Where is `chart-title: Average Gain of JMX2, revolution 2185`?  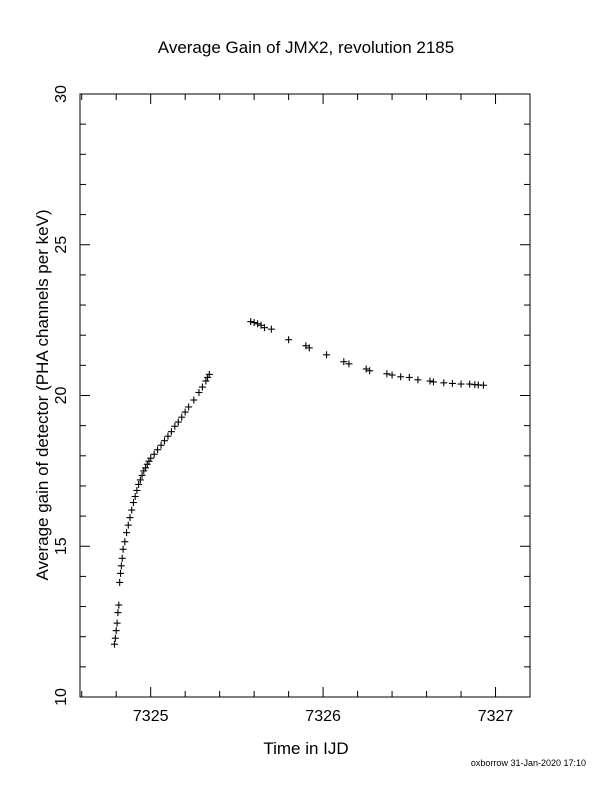
chart-title: Average Gain of JMX2, revolution 2185 is located at coordinates (306, 47).